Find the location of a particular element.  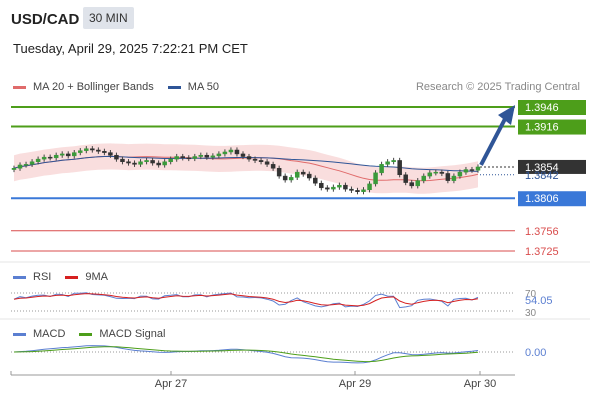

legend-ma50-label: MA 50 is located at coordinates (203, 87).